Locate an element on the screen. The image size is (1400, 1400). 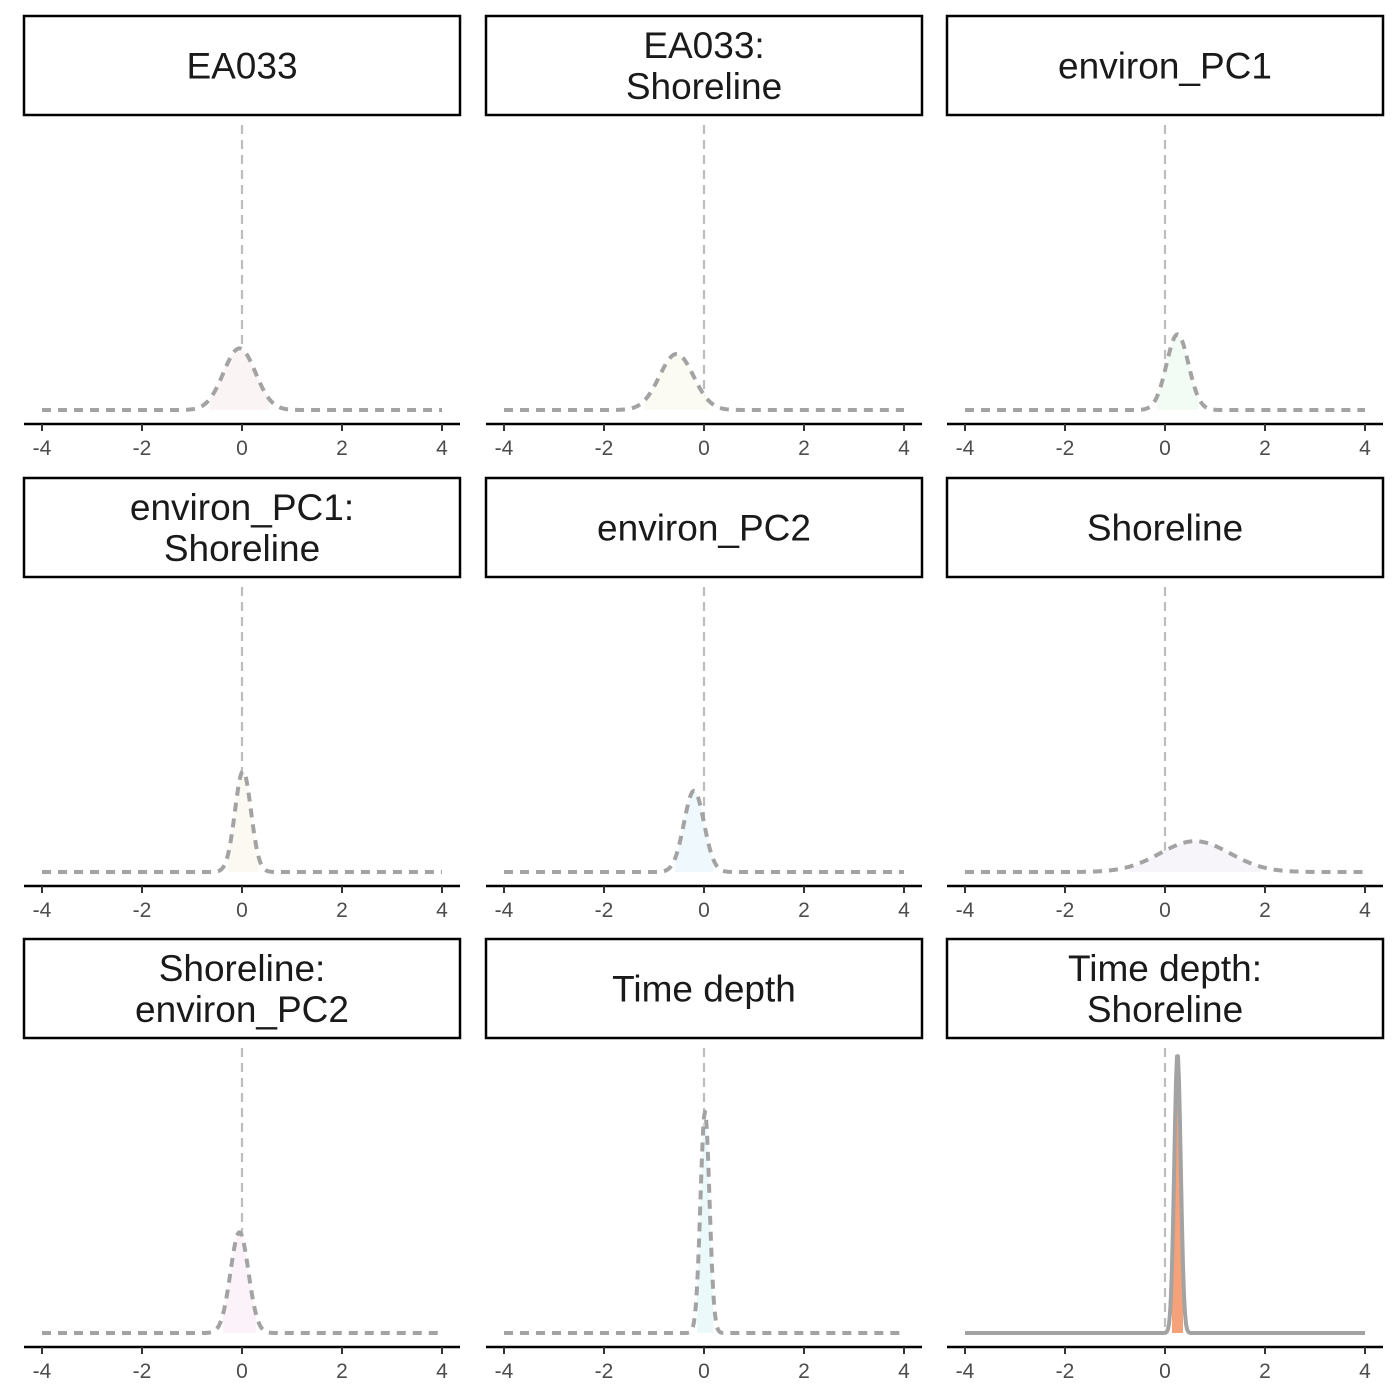
facet-label: Shoreline: is located at coordinates (242, 968).